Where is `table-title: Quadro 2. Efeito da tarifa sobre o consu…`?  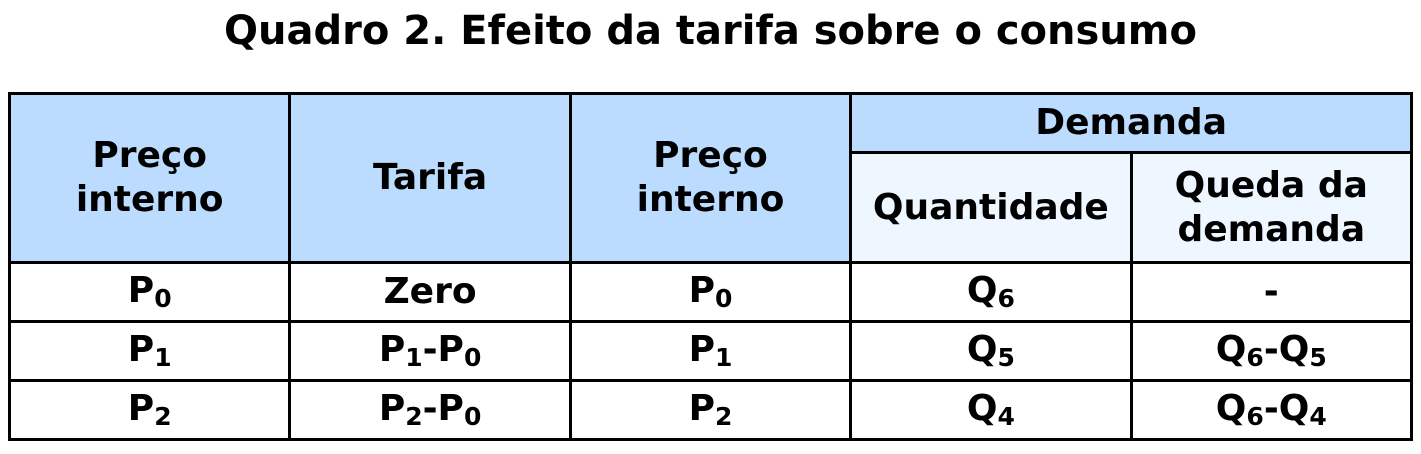 table-title: Quadro 2. Efeito da tarifa sobre o consu… is located at coordinates (710, 31).